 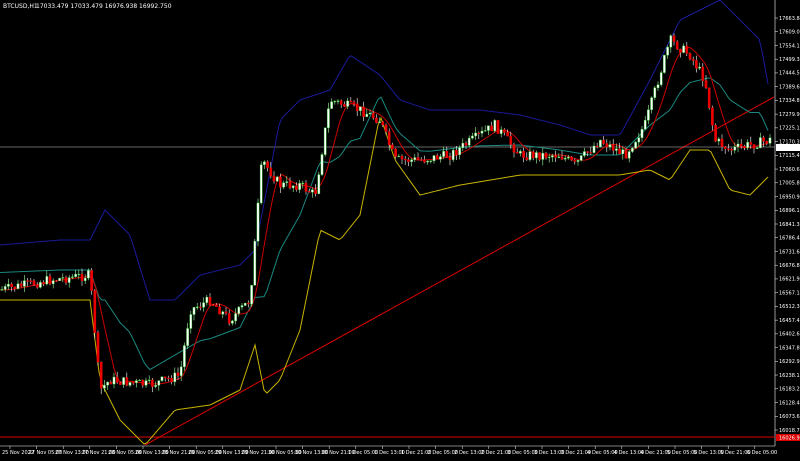 I want to click on time-label: 30 Nov 21:00, so click(x=338, y=453).